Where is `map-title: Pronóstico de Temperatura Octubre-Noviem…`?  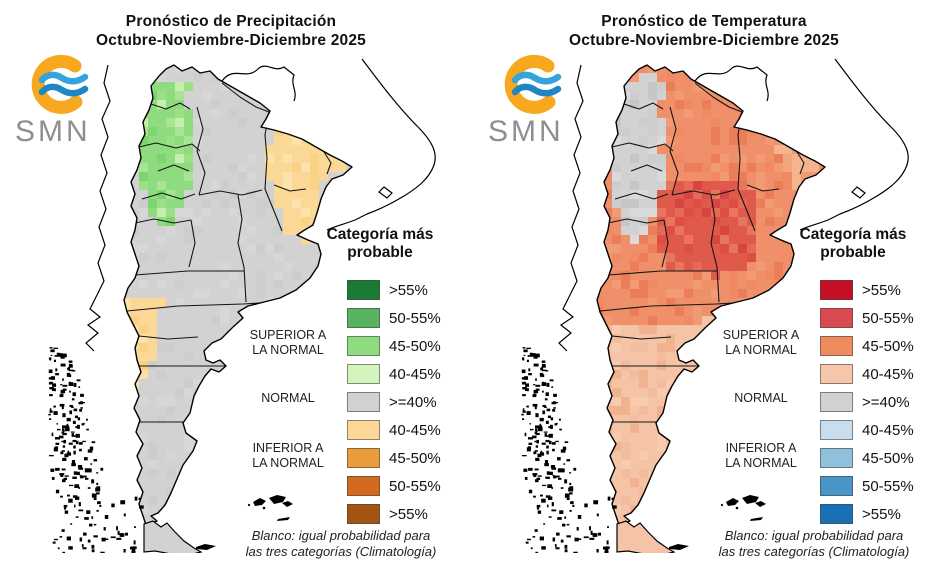 map-title: Pronóstico de Temperatura Octubre-Noviem… is located at coordinates (704, 31).